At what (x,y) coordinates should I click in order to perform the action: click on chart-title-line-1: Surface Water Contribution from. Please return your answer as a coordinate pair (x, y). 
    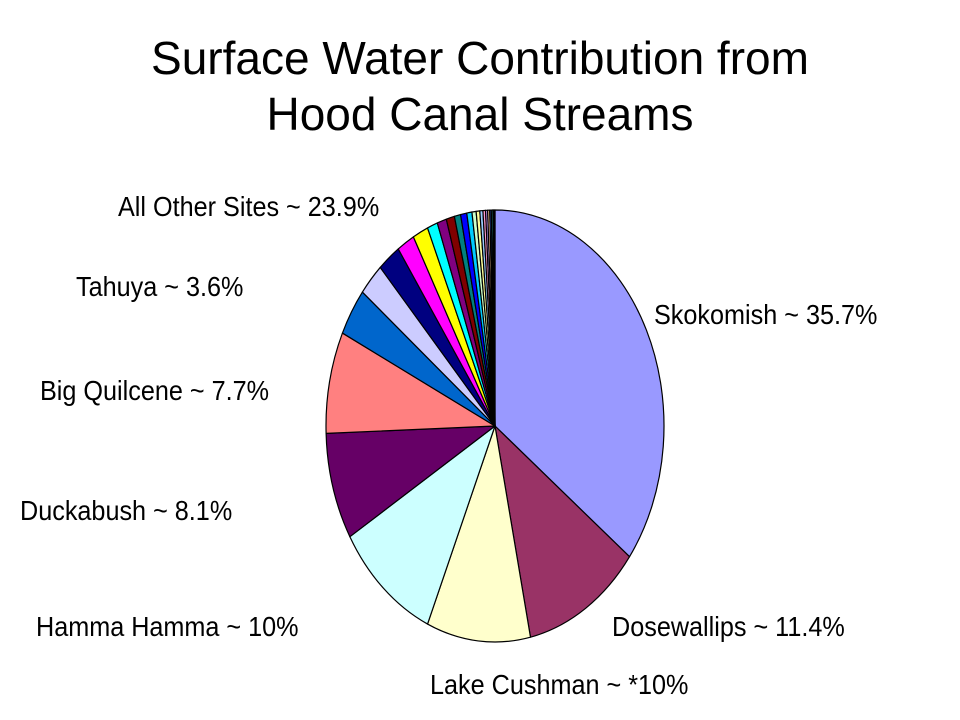
    Looking at the image, I should click on (480, 58).